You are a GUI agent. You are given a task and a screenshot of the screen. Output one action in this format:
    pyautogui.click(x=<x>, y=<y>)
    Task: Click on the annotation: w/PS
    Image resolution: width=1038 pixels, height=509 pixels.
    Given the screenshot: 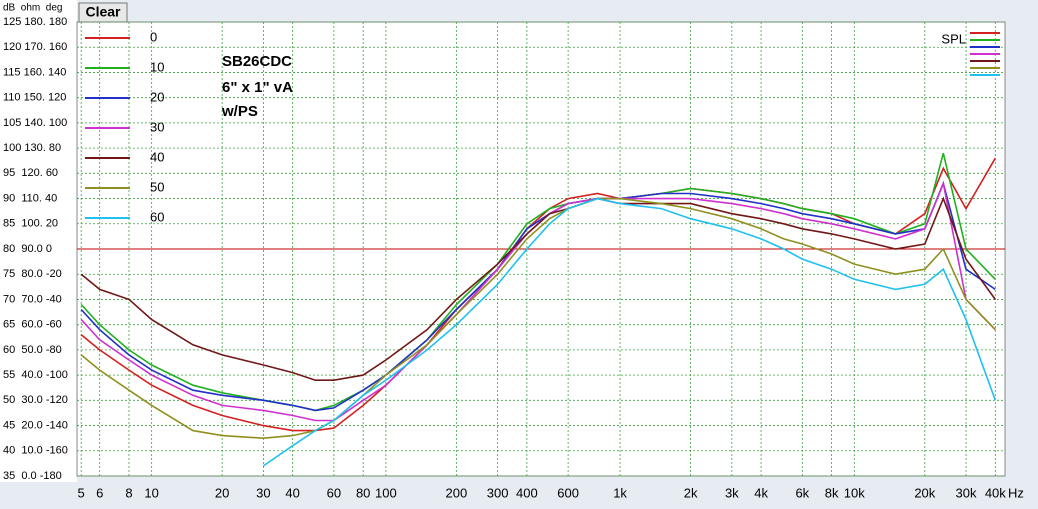 What is the action you would take?
    pyautogui.click(x=239, y=111)
    